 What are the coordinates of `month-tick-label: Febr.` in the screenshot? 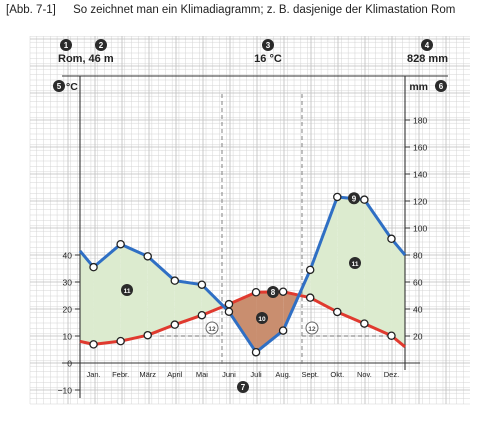 It's located at (120, 374).